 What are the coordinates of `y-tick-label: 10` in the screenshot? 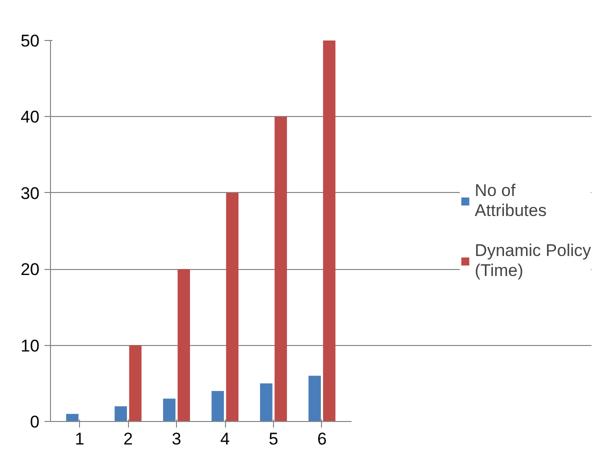 It's located at (30, 346).